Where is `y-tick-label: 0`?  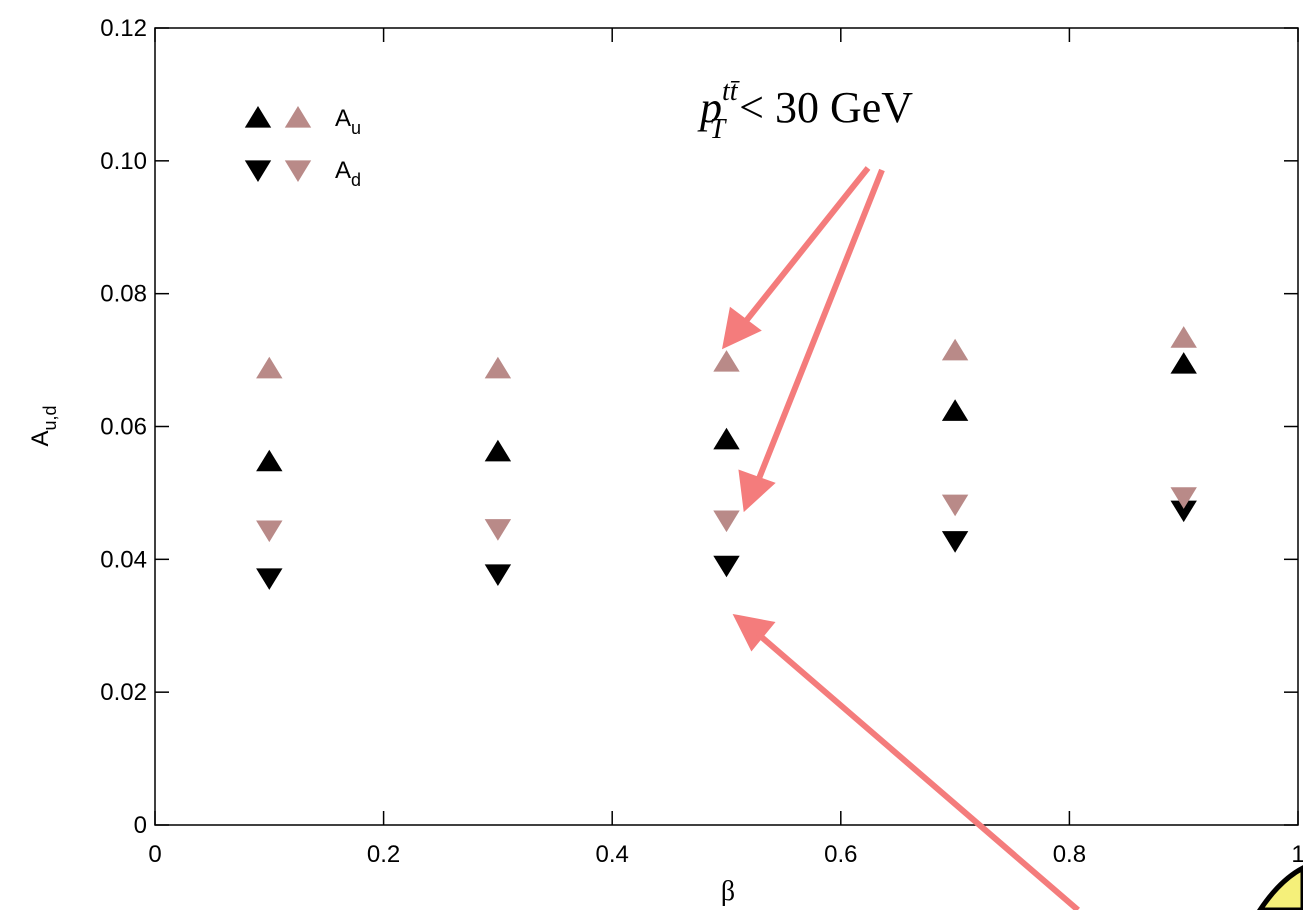 y-tick-label: 0 is located at coordinates (140, 825).